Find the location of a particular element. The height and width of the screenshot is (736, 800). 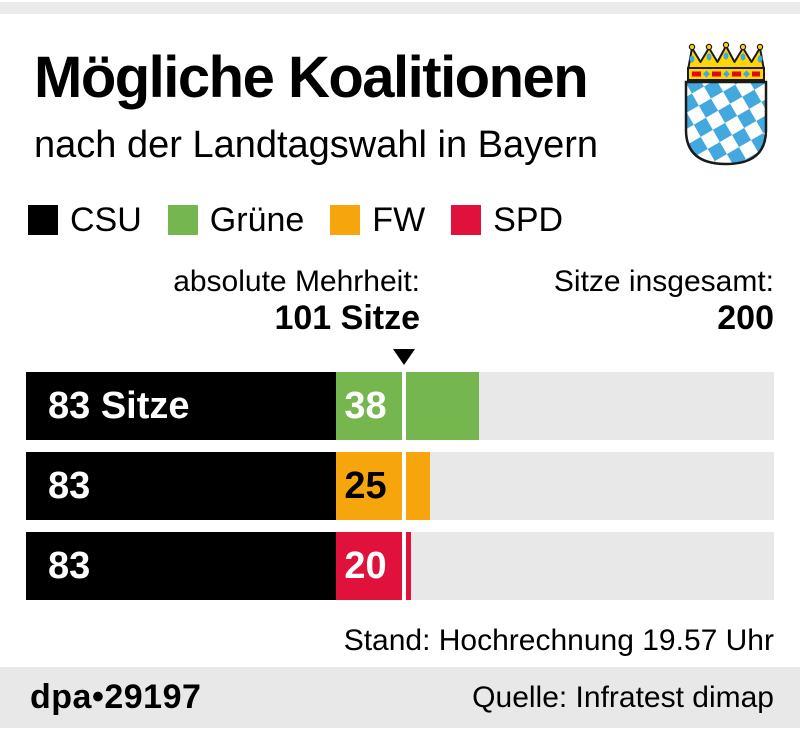

legend-item-grüne: Grüne is located at coordinates (236, 220).